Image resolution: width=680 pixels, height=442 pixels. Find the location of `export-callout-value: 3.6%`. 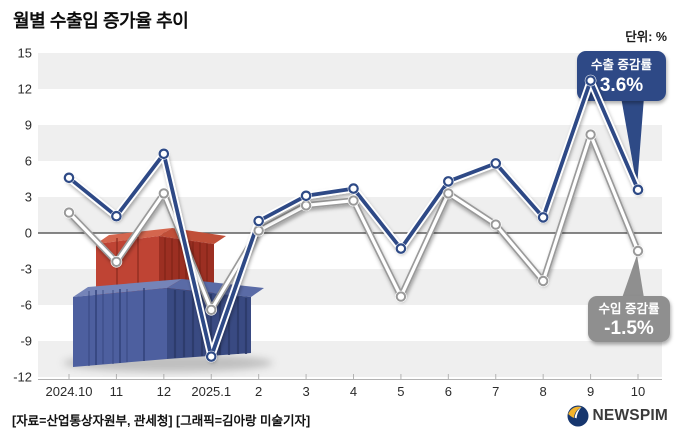

export-callout-value: 3.6% is located at coordinates (621, 85).